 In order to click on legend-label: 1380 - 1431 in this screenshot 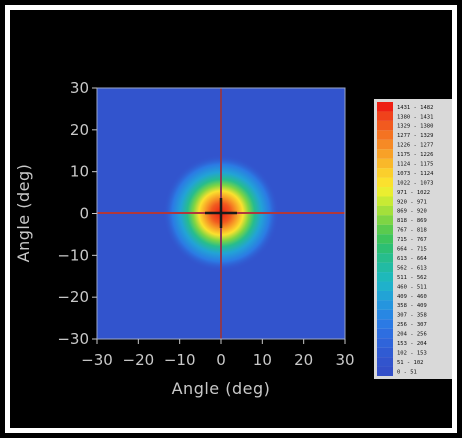, I will do `click(415, 117)`.